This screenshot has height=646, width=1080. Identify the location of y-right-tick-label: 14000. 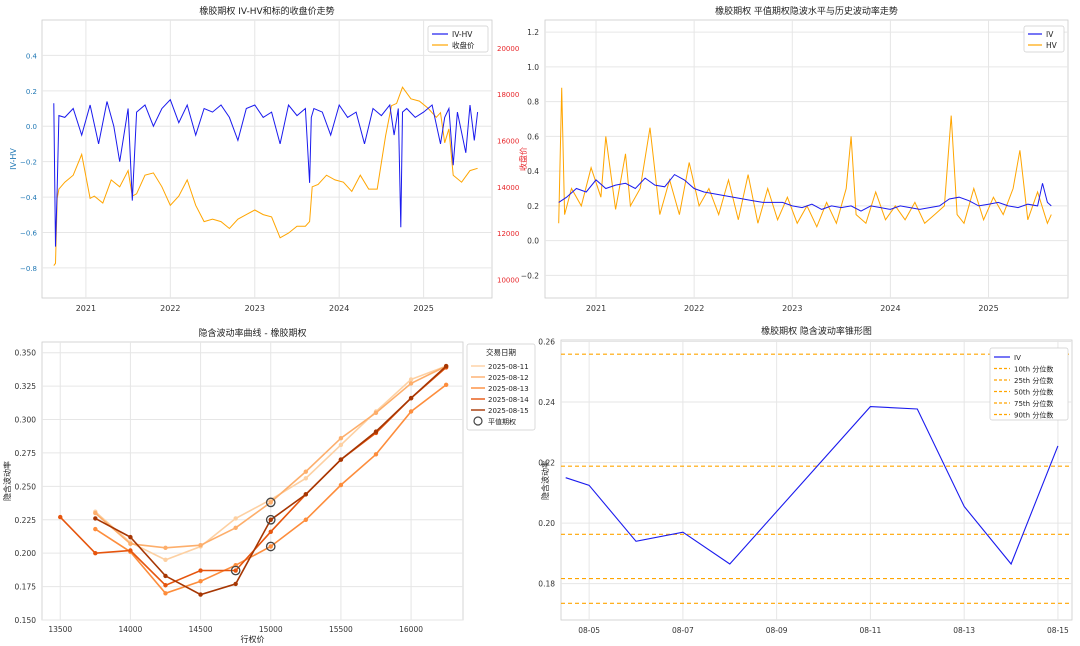
(508, 188).